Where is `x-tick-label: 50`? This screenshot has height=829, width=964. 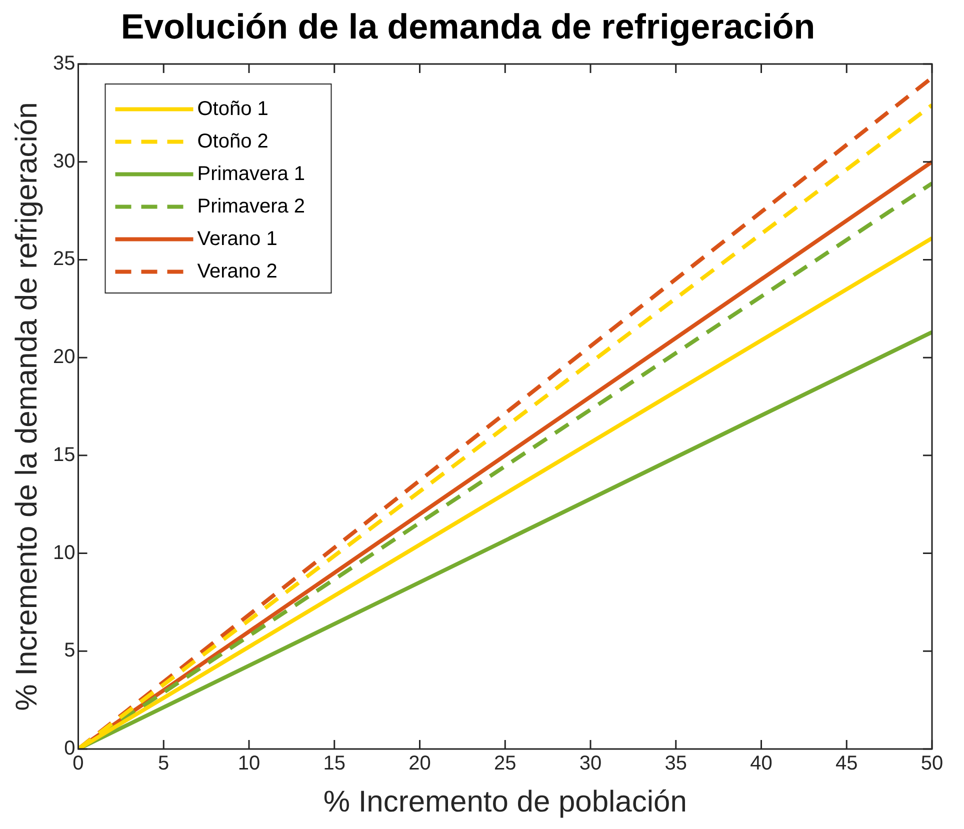 x-tick-label: 50 is located at coordinates (932, 763).